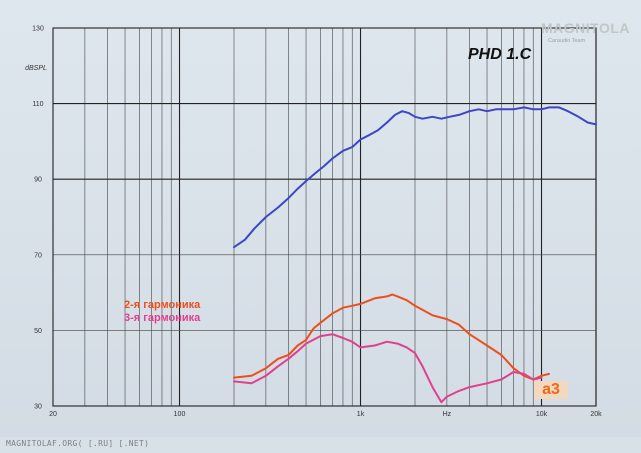  What do you see at coordinates (38, 407) in the screenshot?
I see `y-tick-label: 30` at bounding box center [38, 407].